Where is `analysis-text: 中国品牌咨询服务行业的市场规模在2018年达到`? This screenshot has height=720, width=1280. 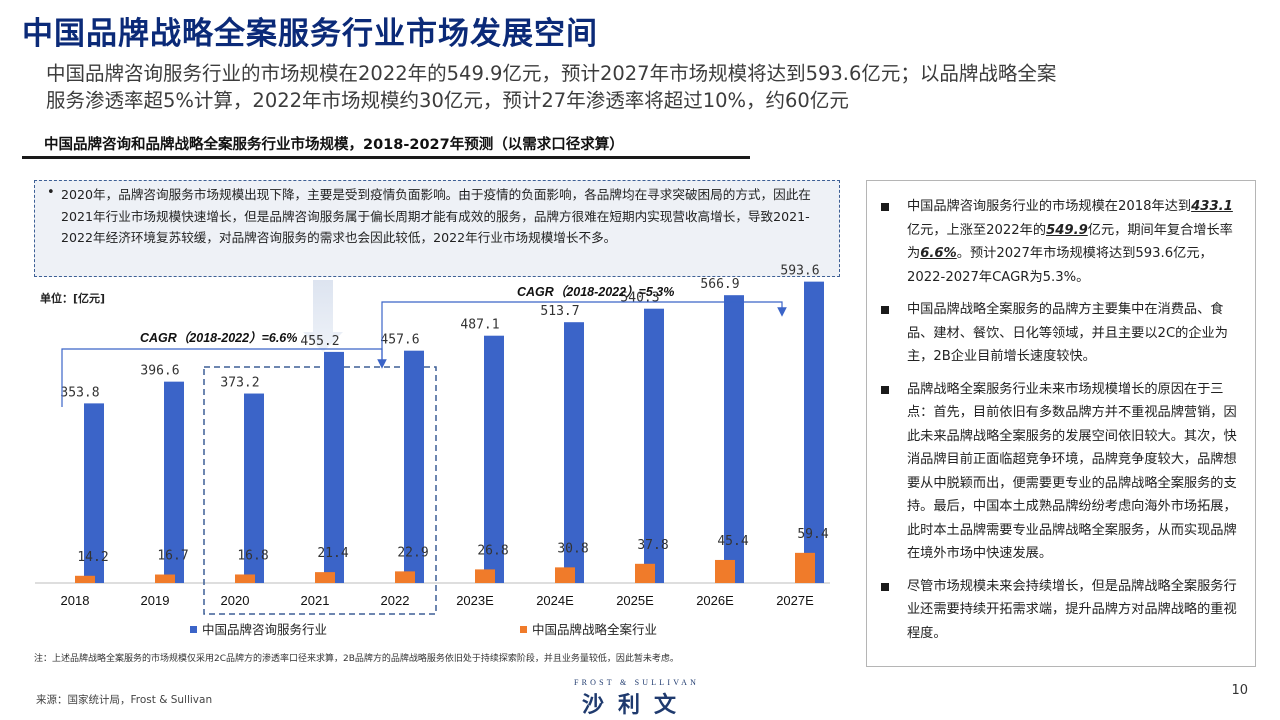 analysis-text: 中国品牌咨询服务行业的市场规模在2018年达到 is located at coordinates (1049, 206).